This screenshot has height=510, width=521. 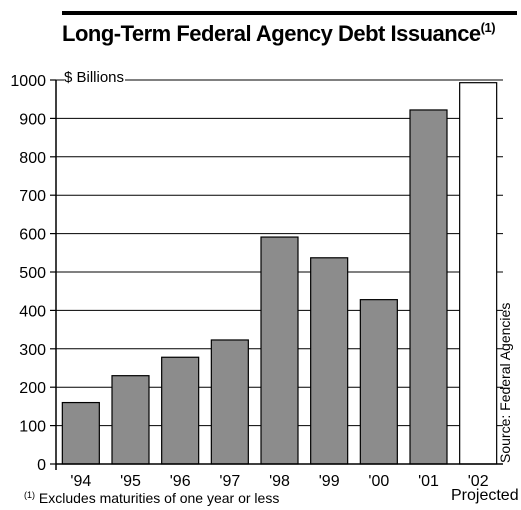 I want to click on x-tick-label: '94, so click(x=80, y=481).